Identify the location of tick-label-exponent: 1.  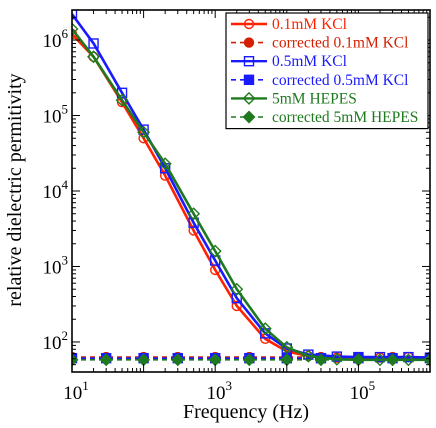
(85, 385).